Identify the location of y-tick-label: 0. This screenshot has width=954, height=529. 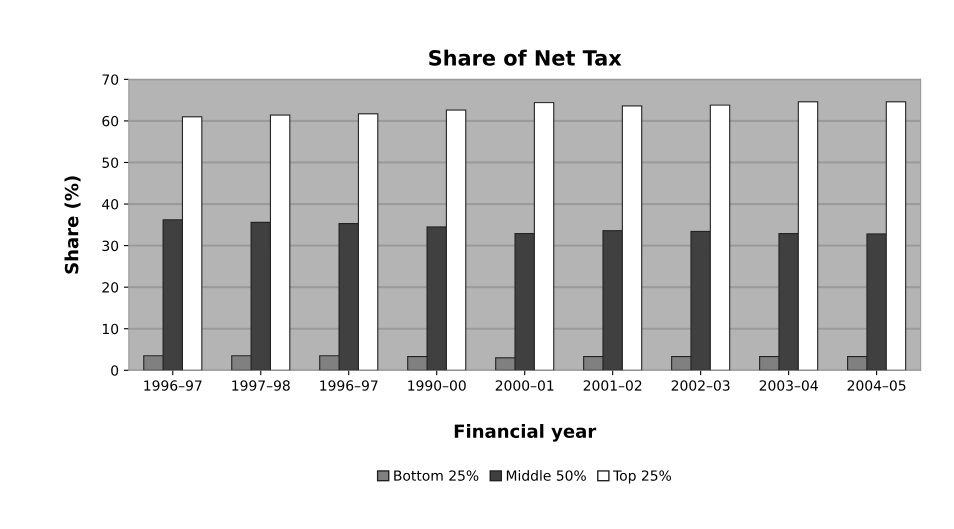
(114, 370).